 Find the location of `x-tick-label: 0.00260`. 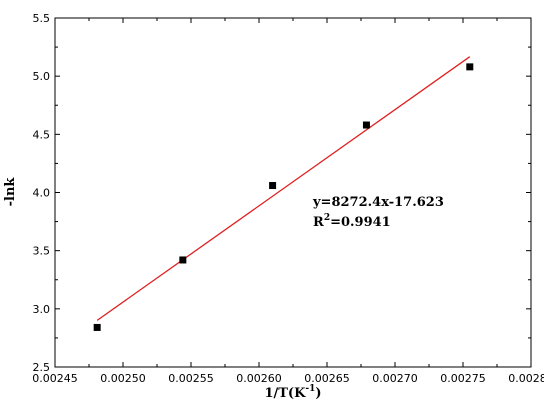

x-tick-label: 0.00260 is located at coordinates (259, 378).